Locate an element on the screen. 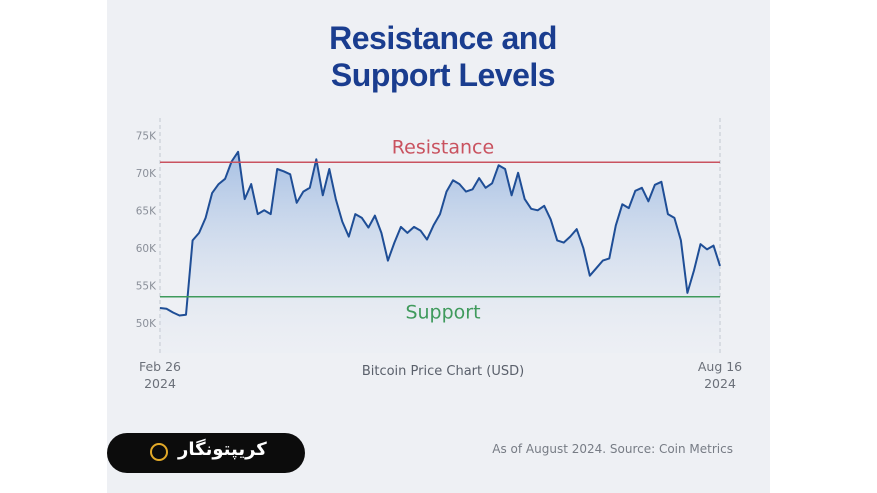 The image size is (877, 493). brand-icon is located at coordinates (159, 452).